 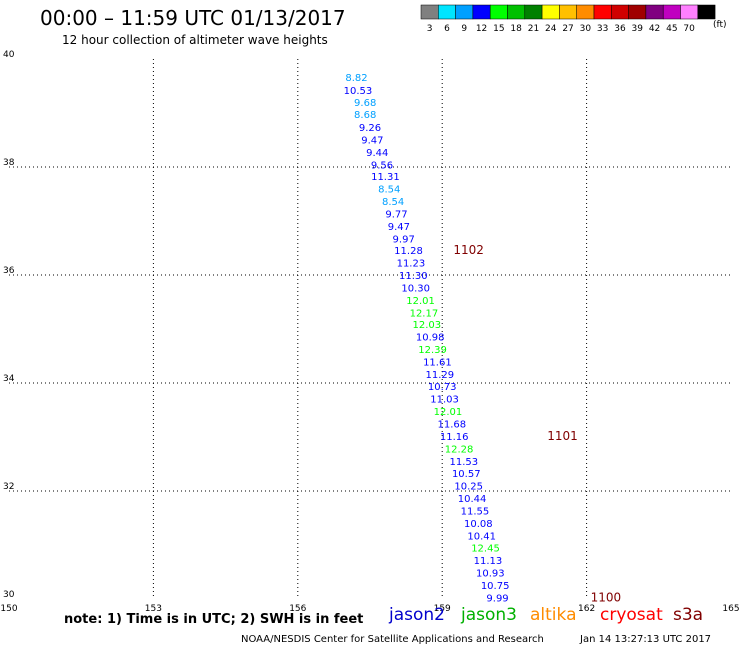 I want to click on wave-height-label: 10.98, so click(x=430, y=338).